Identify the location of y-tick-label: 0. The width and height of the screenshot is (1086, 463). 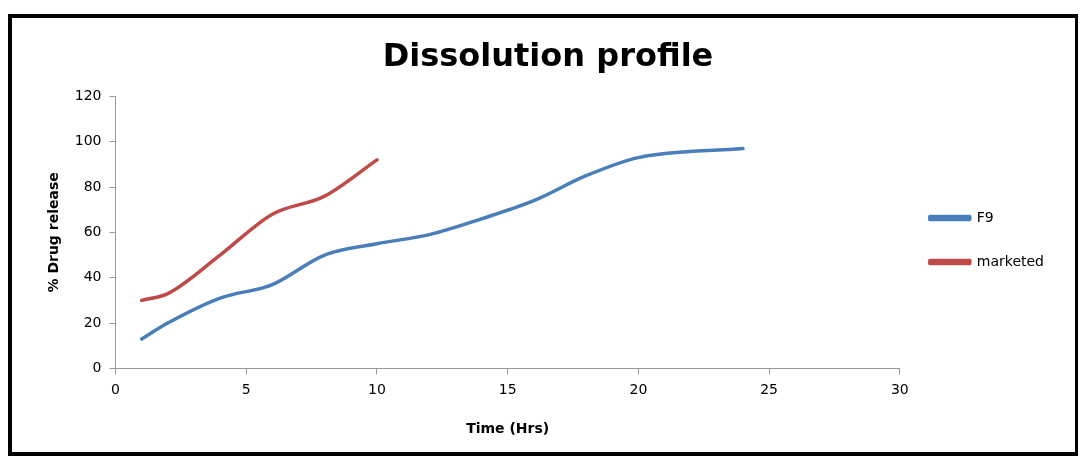
(97, 367).